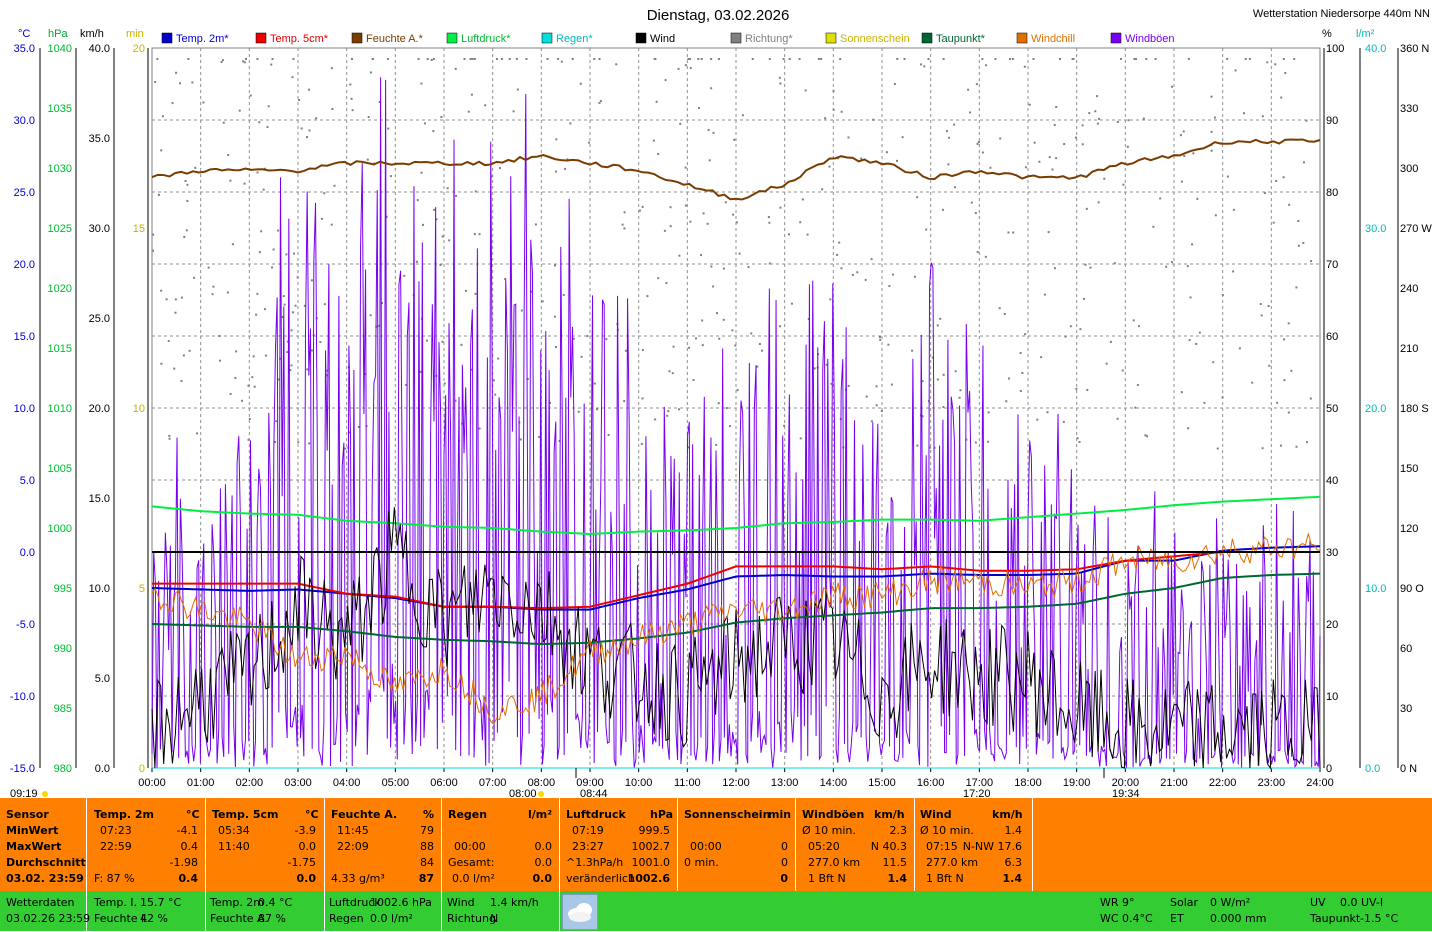 This screenshot has width=1432, height=932. Describe the element at coordinates (473, 878) in the screenshot. I see `rain-rate: 0.0 l/m²` at that location.